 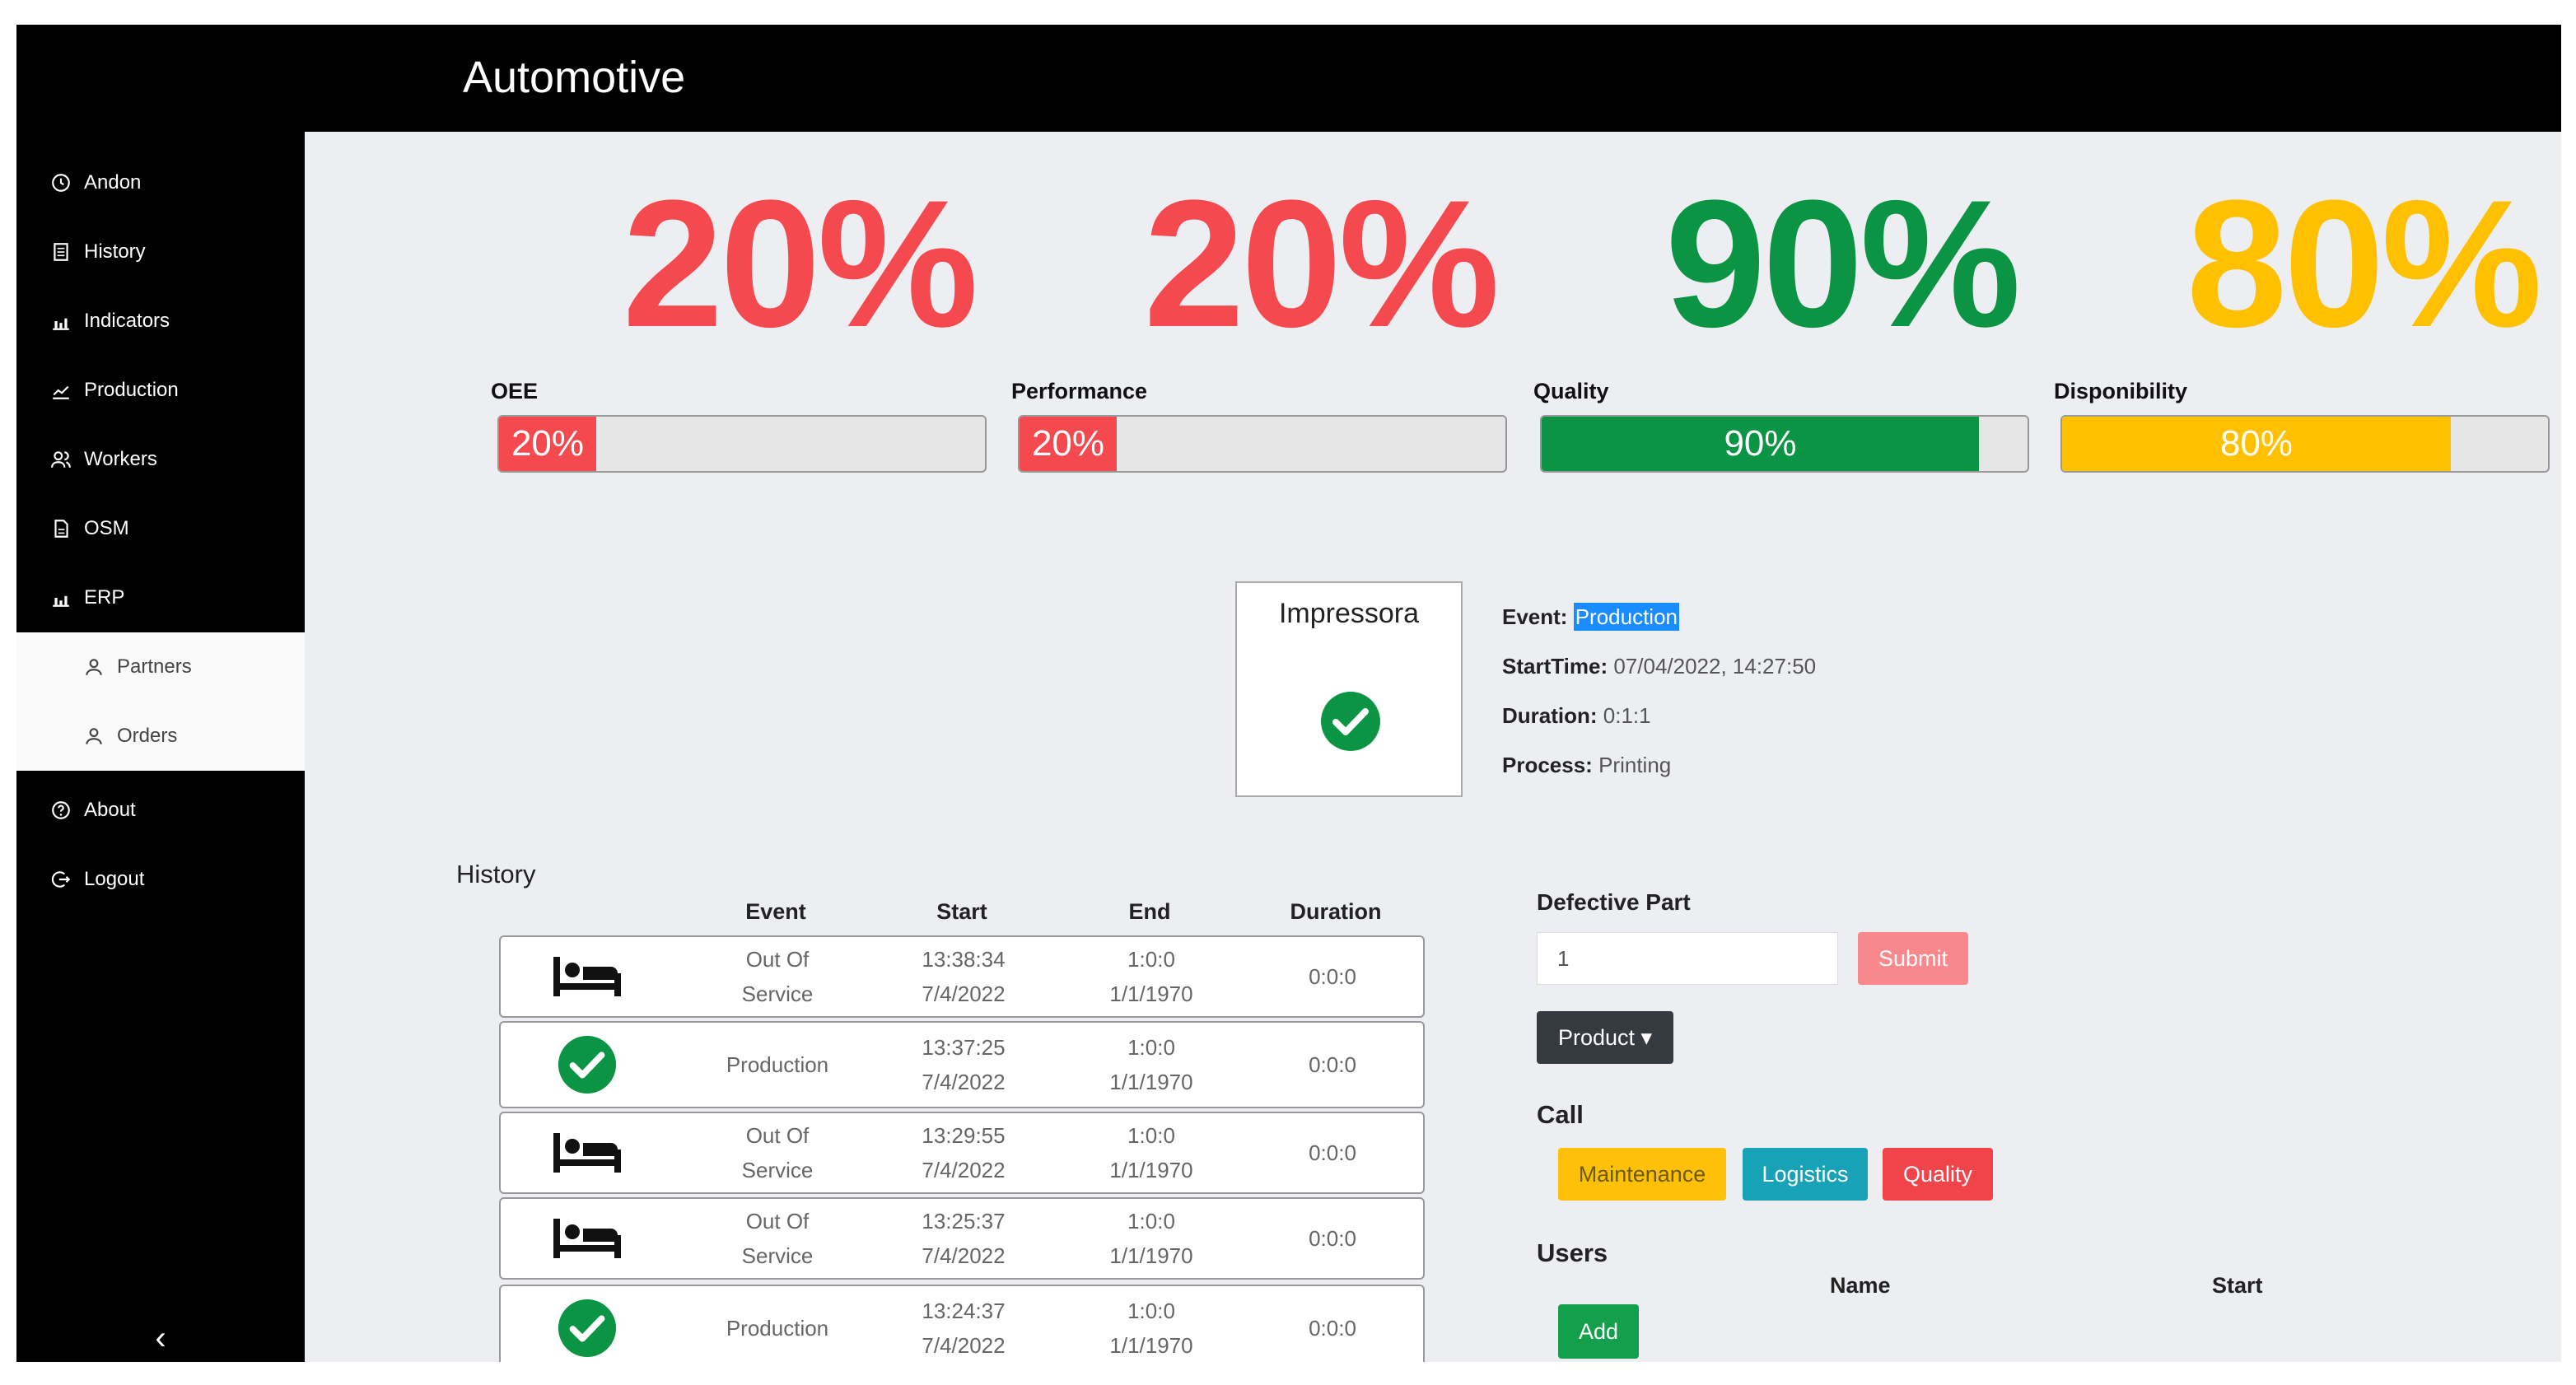 I want to click on sidebar-item-label: History, so click(x=115, y=251).